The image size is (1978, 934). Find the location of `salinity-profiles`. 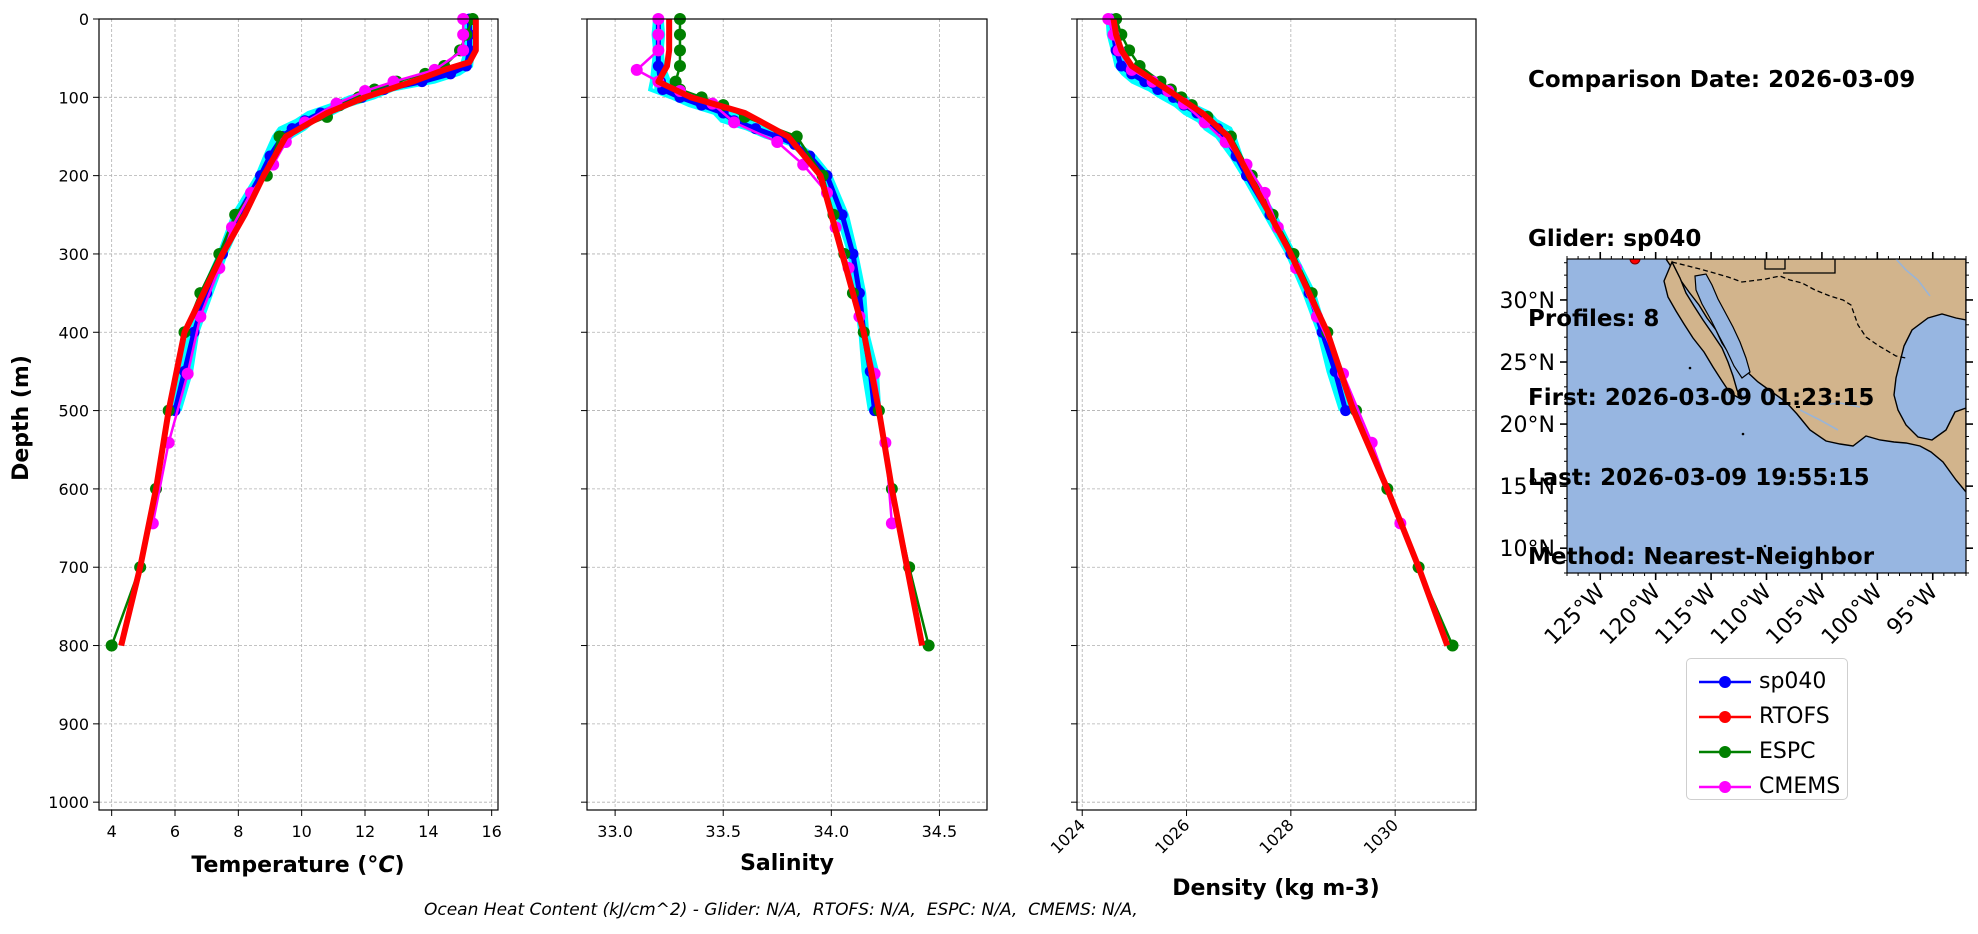

salinity-profiles is located at coordinates (782, 332).